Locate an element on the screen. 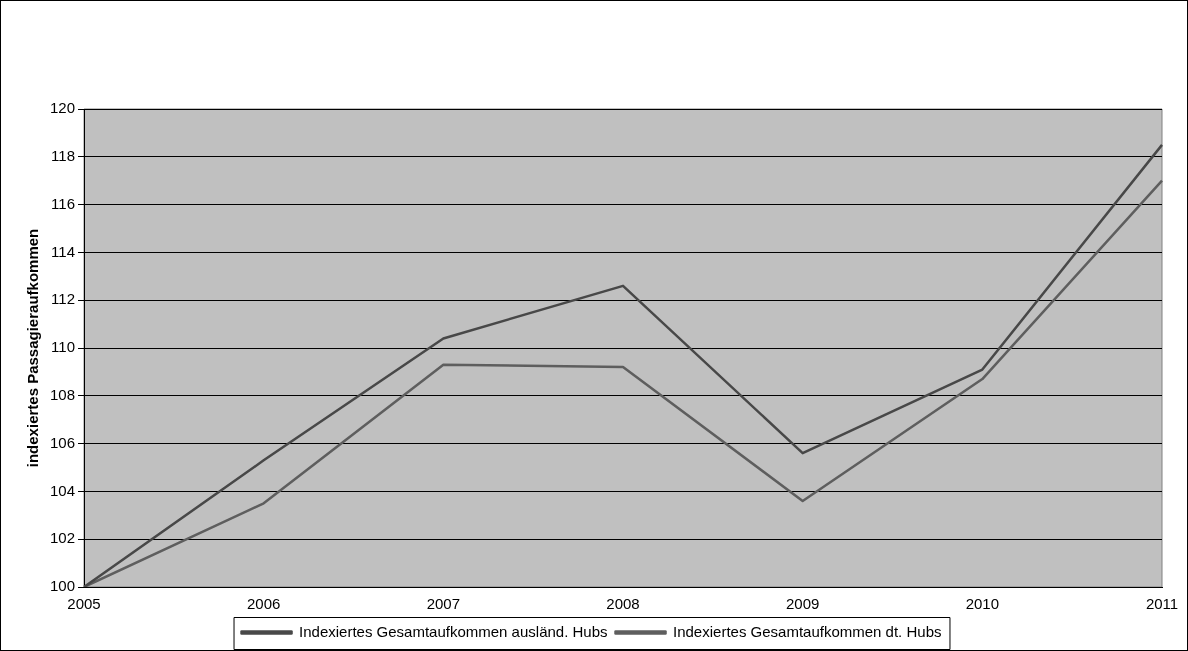  y-tick-label: 106 is located at coordinates (63, 442).